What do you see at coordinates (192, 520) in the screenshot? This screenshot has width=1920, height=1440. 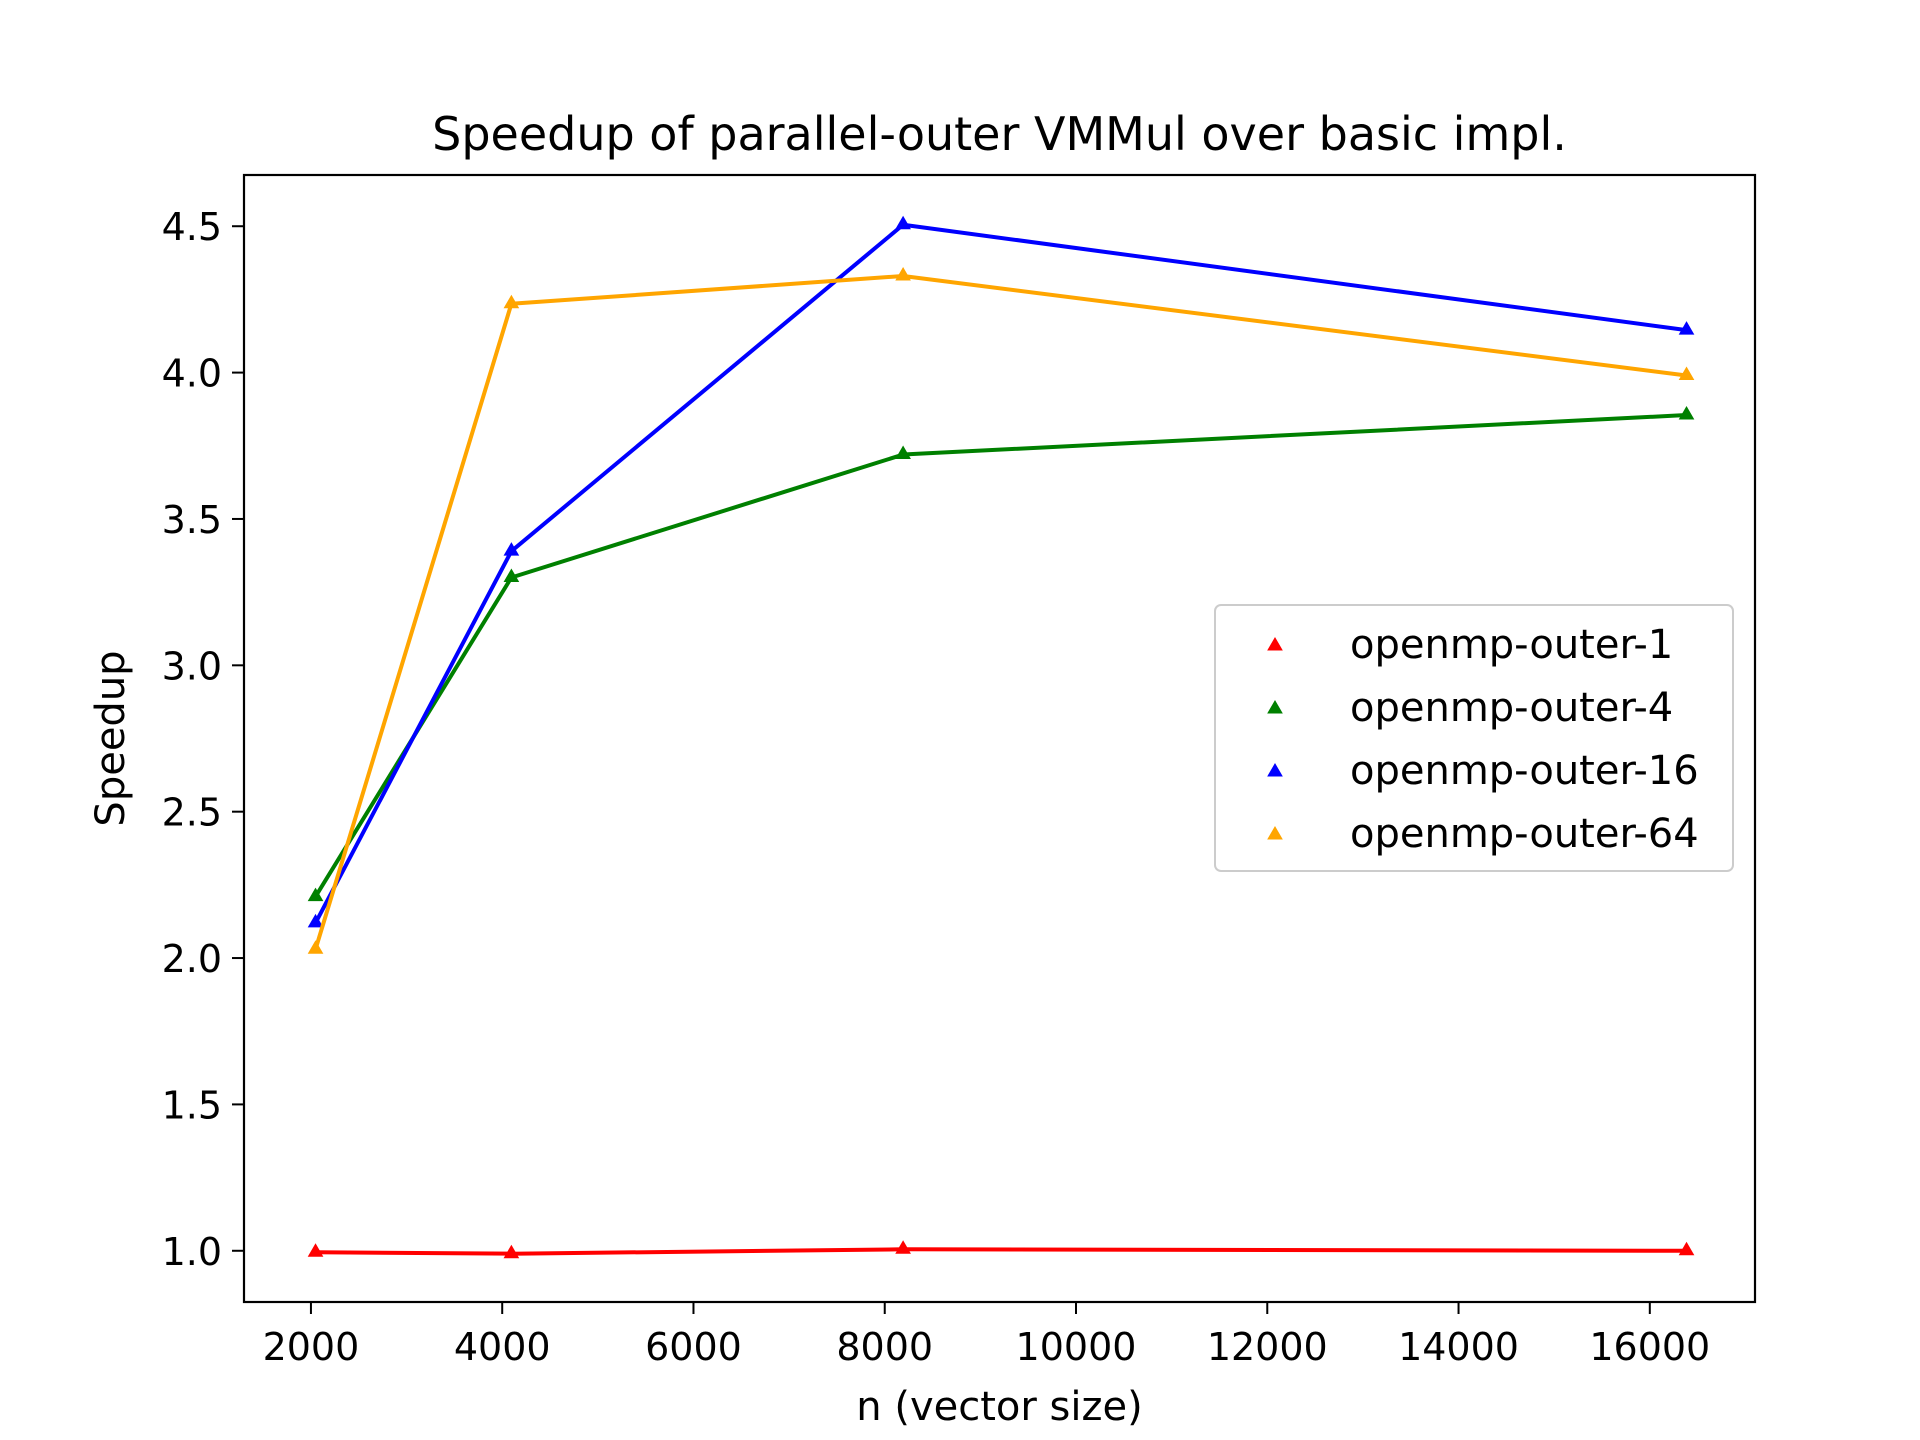 I see `y-tick-label: 3.5` at bounding box center [192, 520].